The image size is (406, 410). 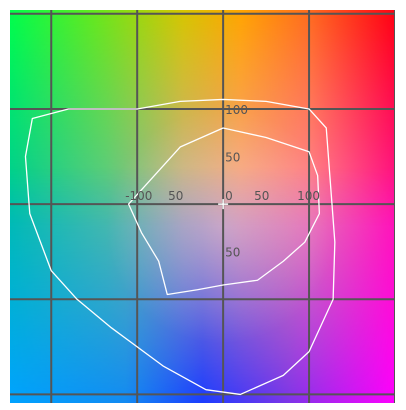 What do you see at coordinates (308, 196) in the screenshot?
I see `x-tick-label: 100` at bounding box center [308, 196].